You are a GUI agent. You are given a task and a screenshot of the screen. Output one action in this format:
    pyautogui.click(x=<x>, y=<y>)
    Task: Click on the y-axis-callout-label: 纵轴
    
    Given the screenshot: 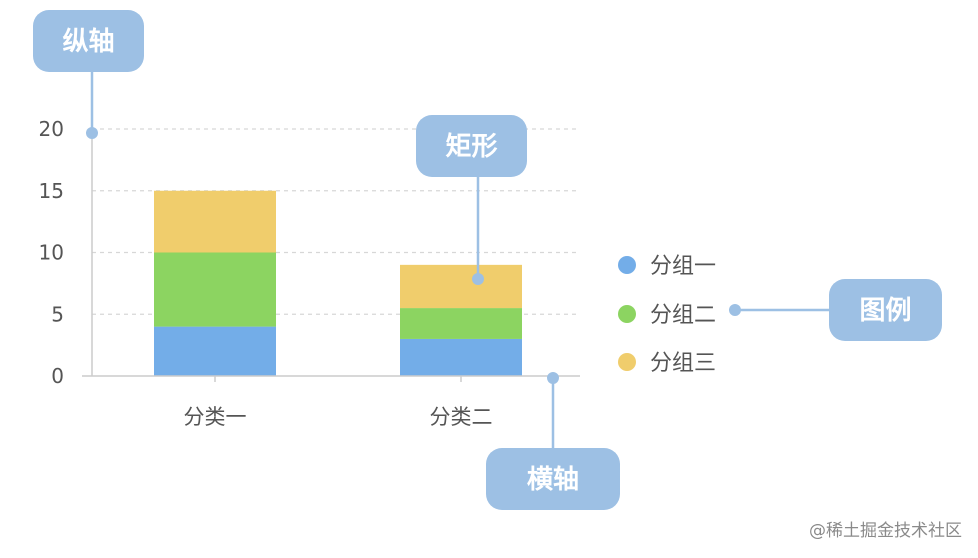 What is the action you would take?
    pyautogui.click(x=88, y=42)
    